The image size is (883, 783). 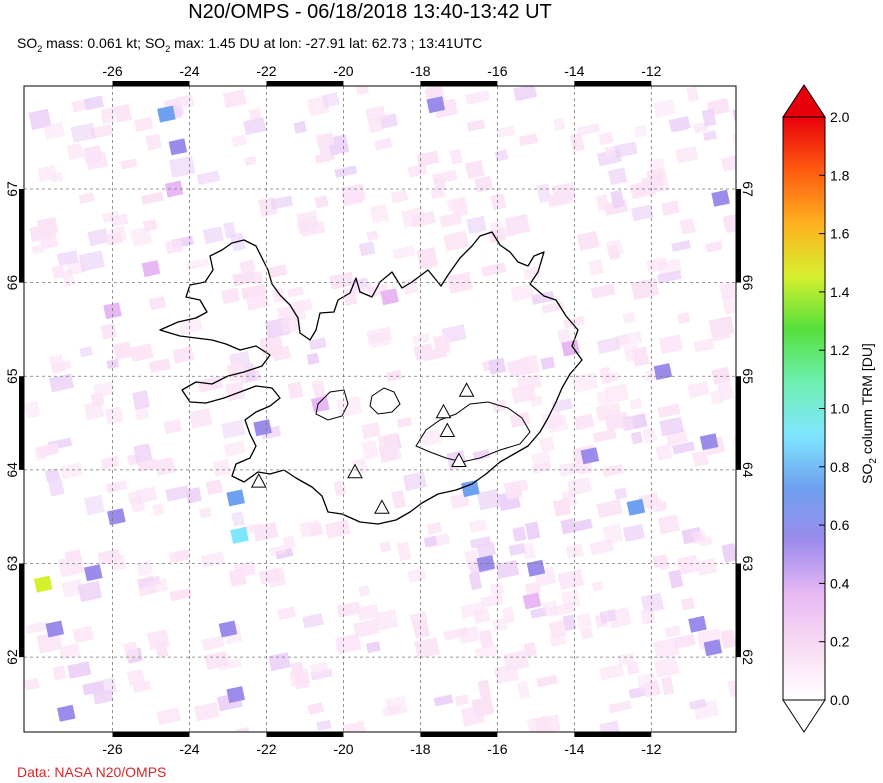 I want to click on lon-tick-label-top: -22, so click(x=266, y=71).